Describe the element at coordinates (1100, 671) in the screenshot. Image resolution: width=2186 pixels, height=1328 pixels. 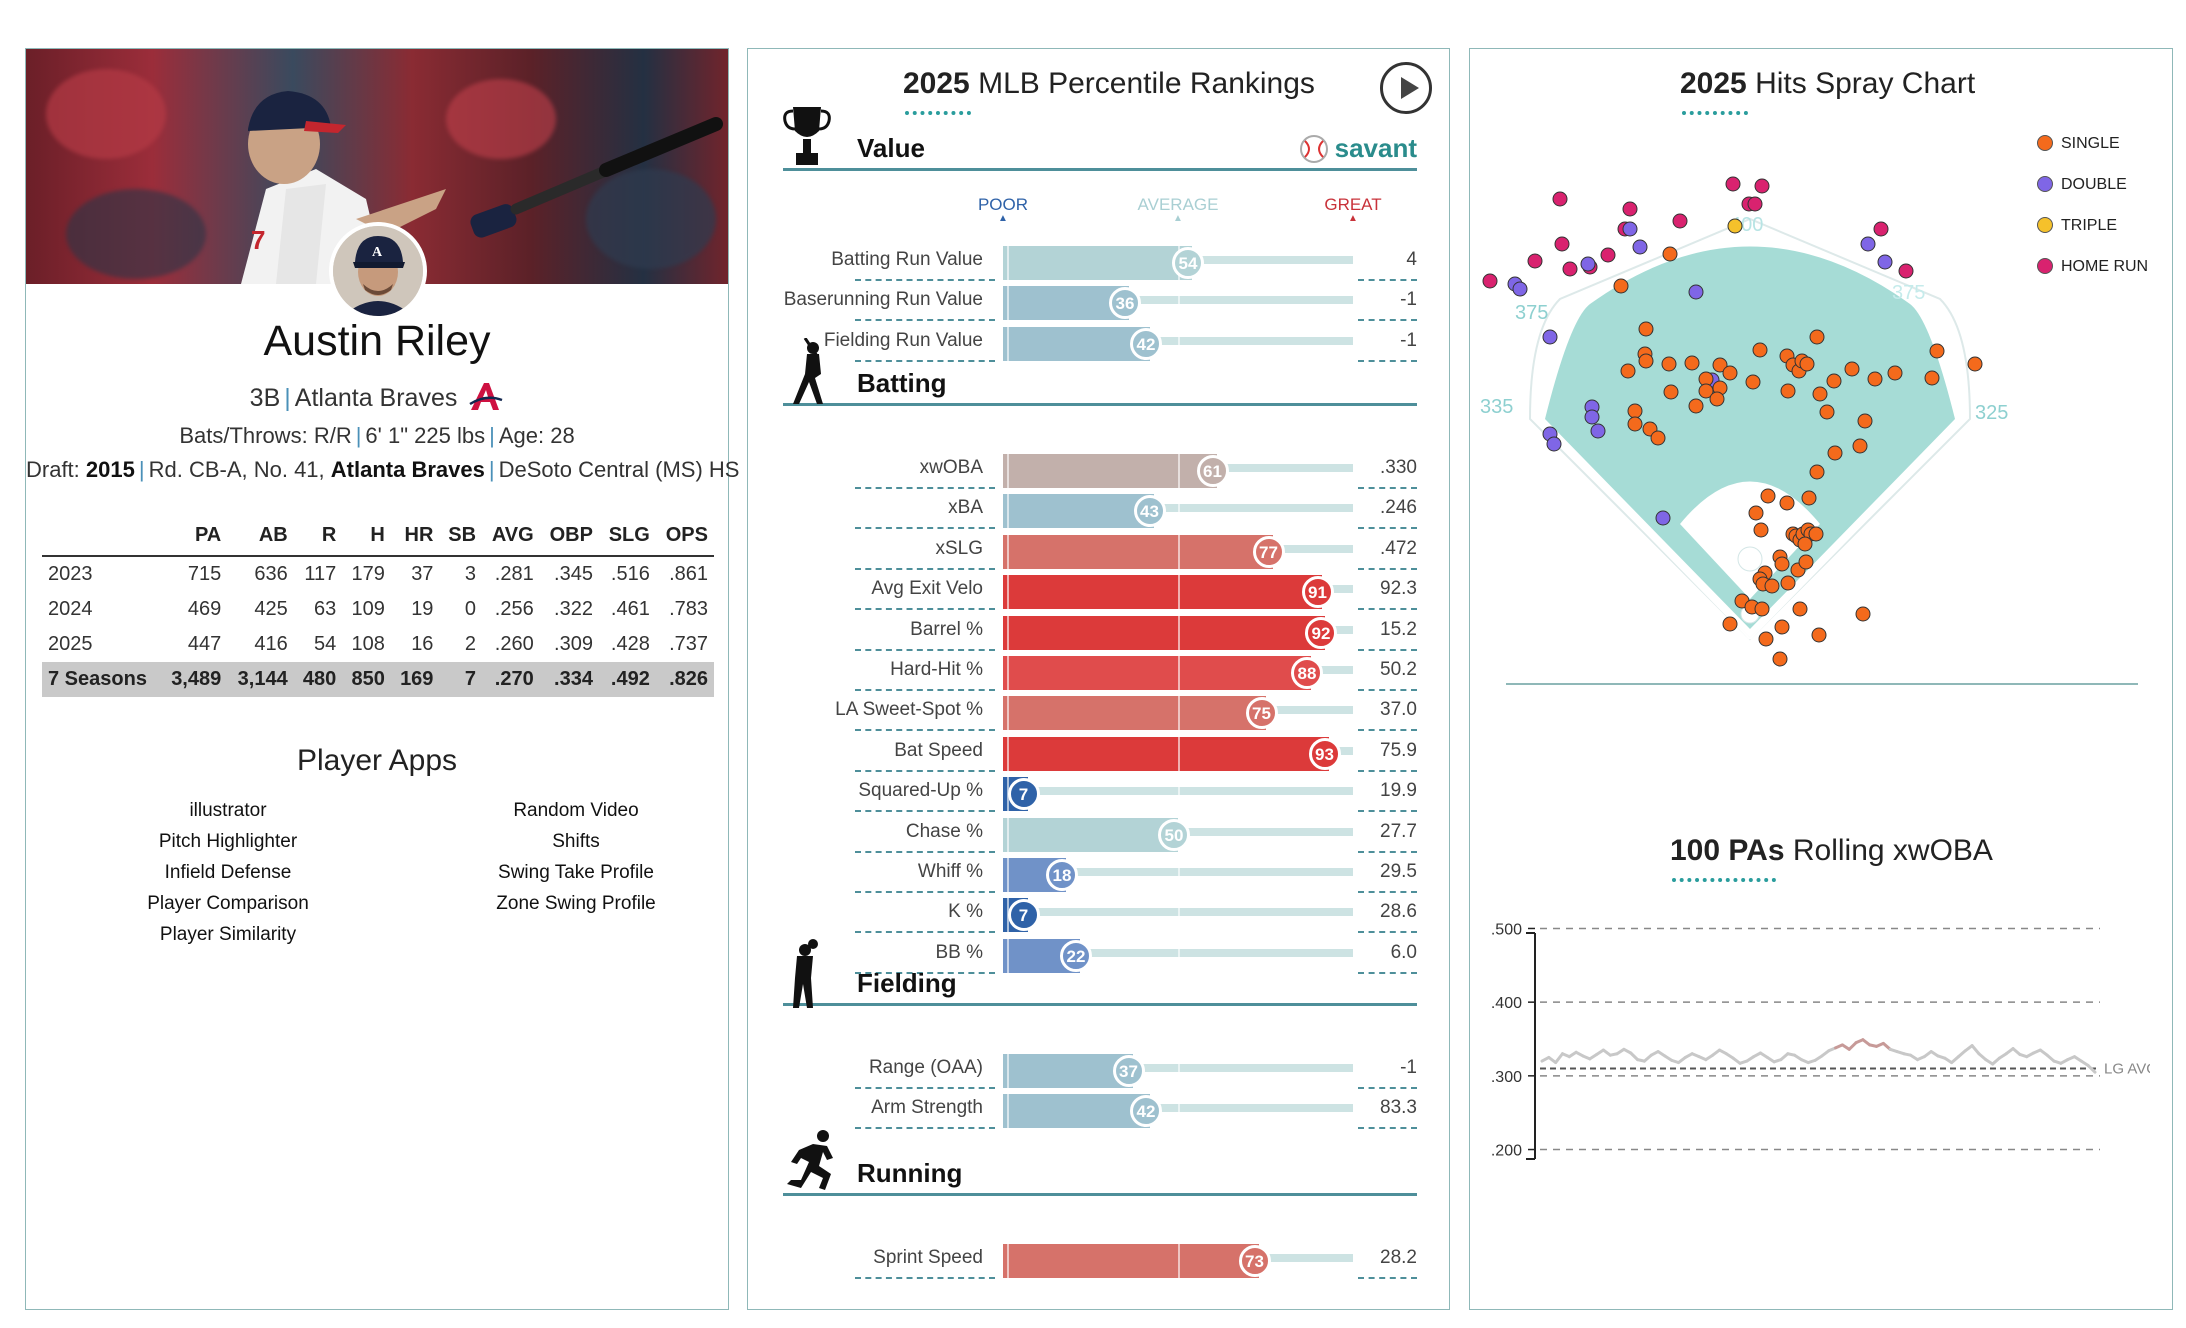
I see `percentile-row: Hard-Hit % 88 50.2` at that location.